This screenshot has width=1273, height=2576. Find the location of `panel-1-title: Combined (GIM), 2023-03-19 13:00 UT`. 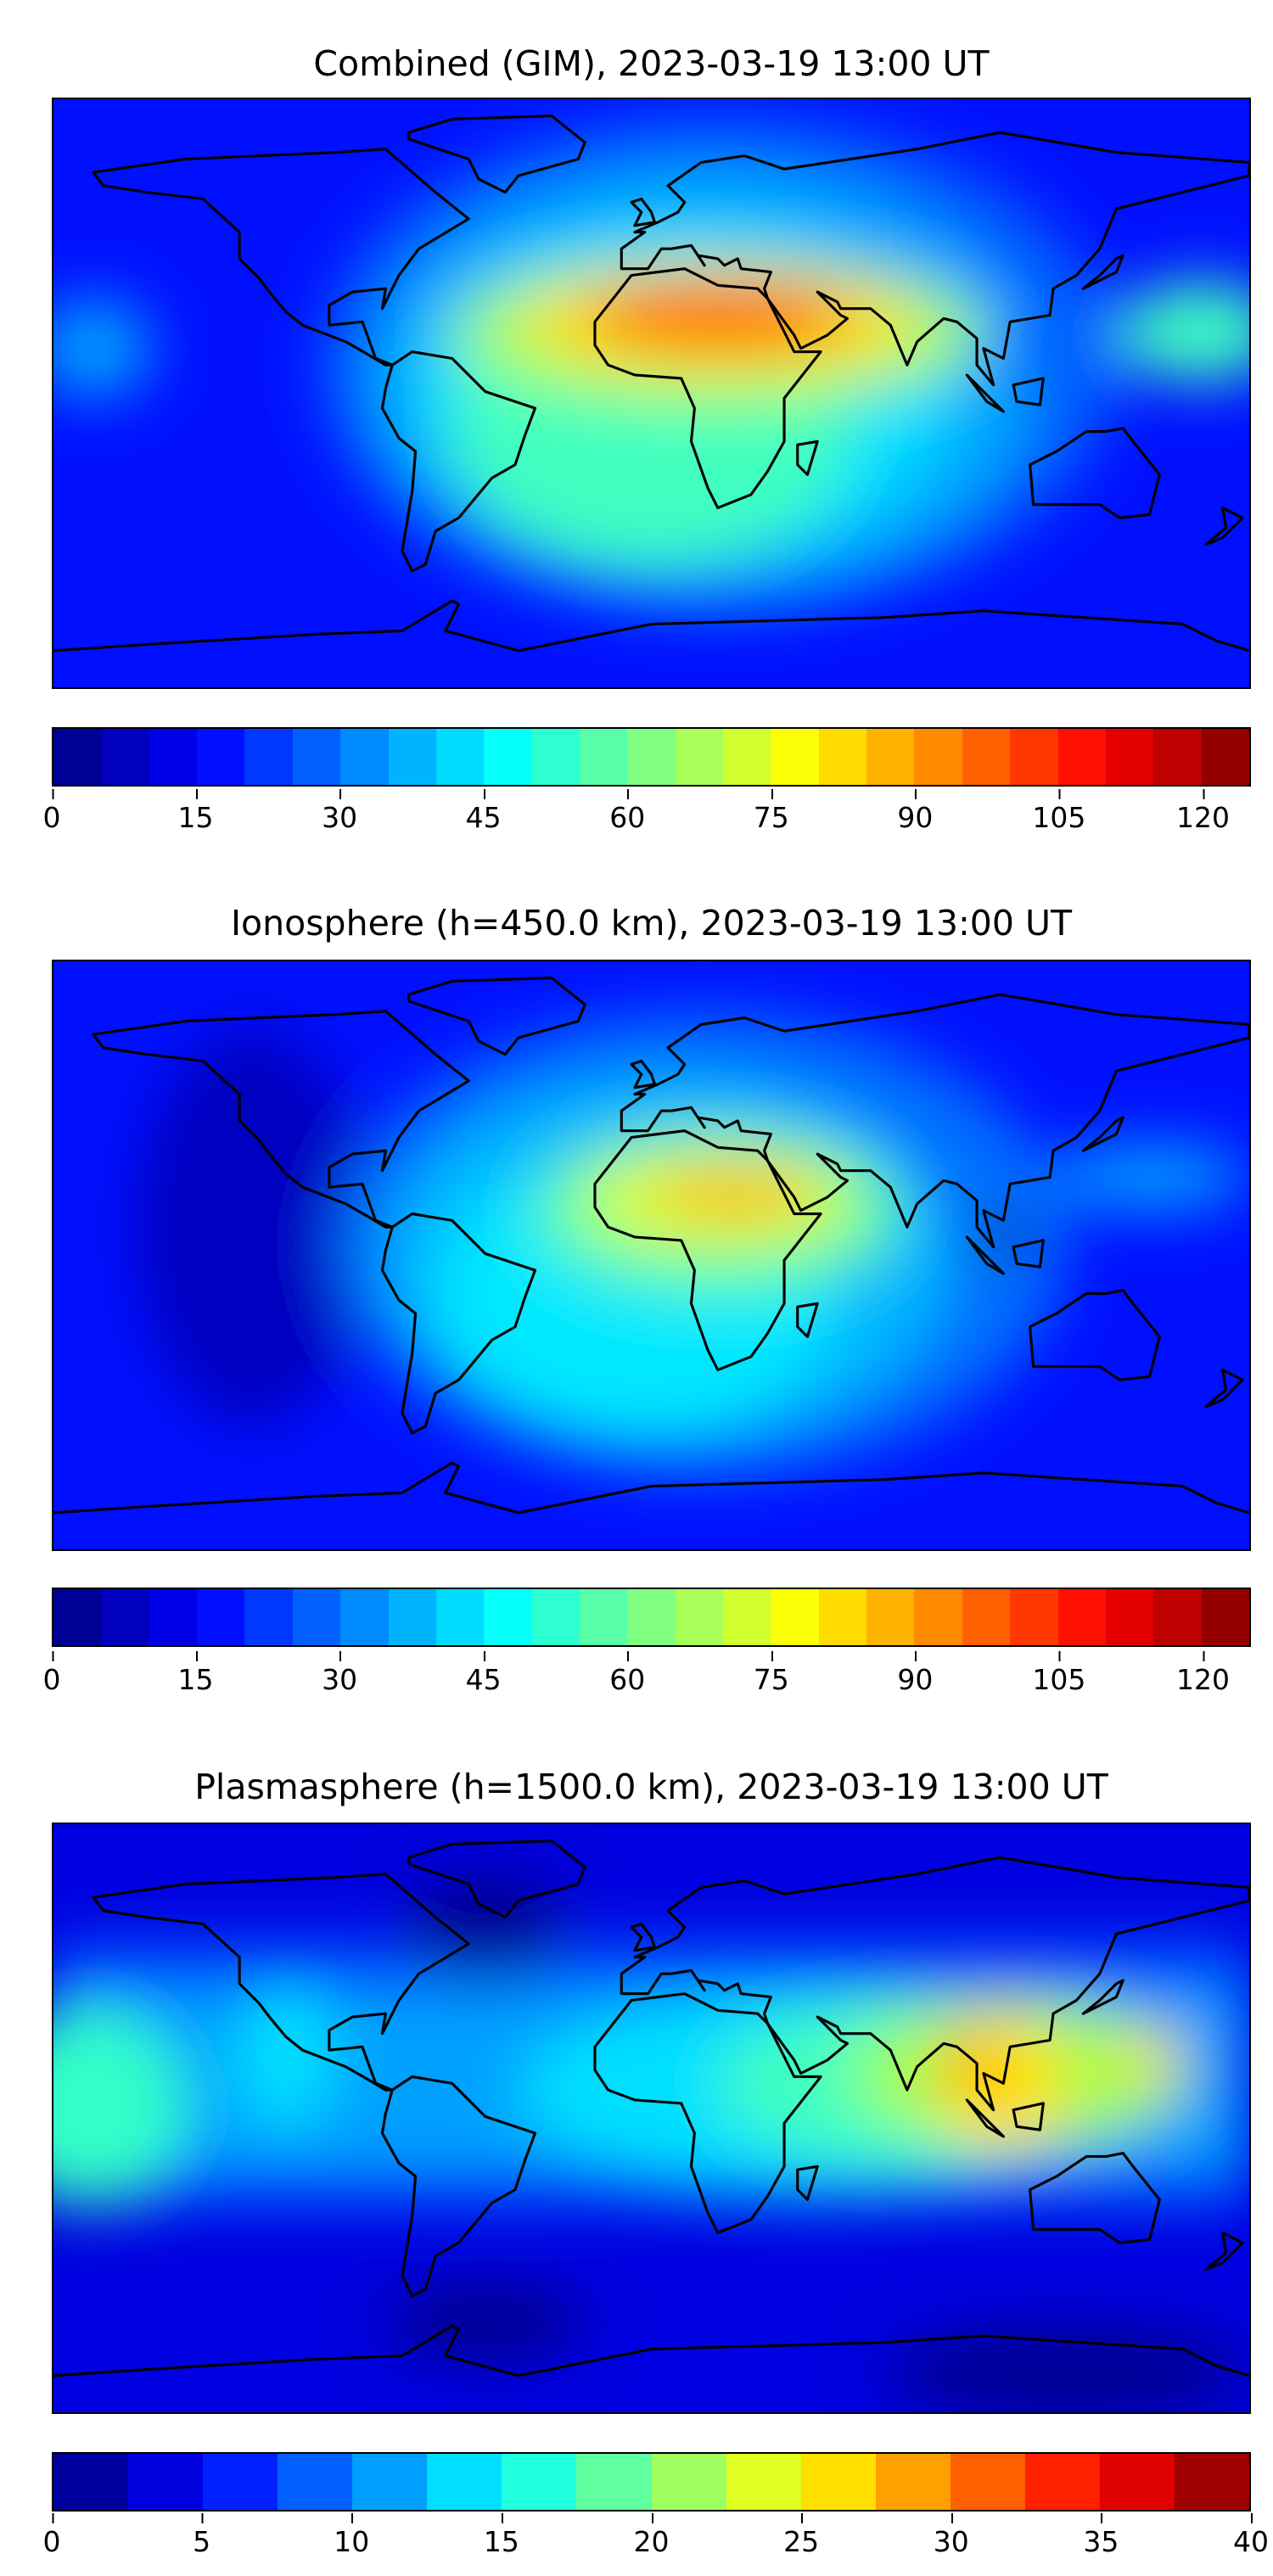

panel-1-title: Combined (GIM), 2023-03-19 13:00 UT is located at coordinates (651, 64).